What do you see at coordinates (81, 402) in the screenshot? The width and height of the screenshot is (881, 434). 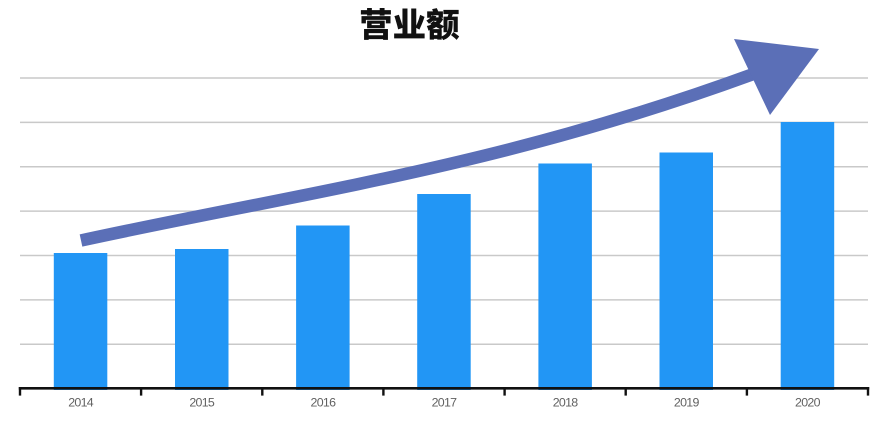 I see `svg-text: 2014` at bounding box center [81, 402].